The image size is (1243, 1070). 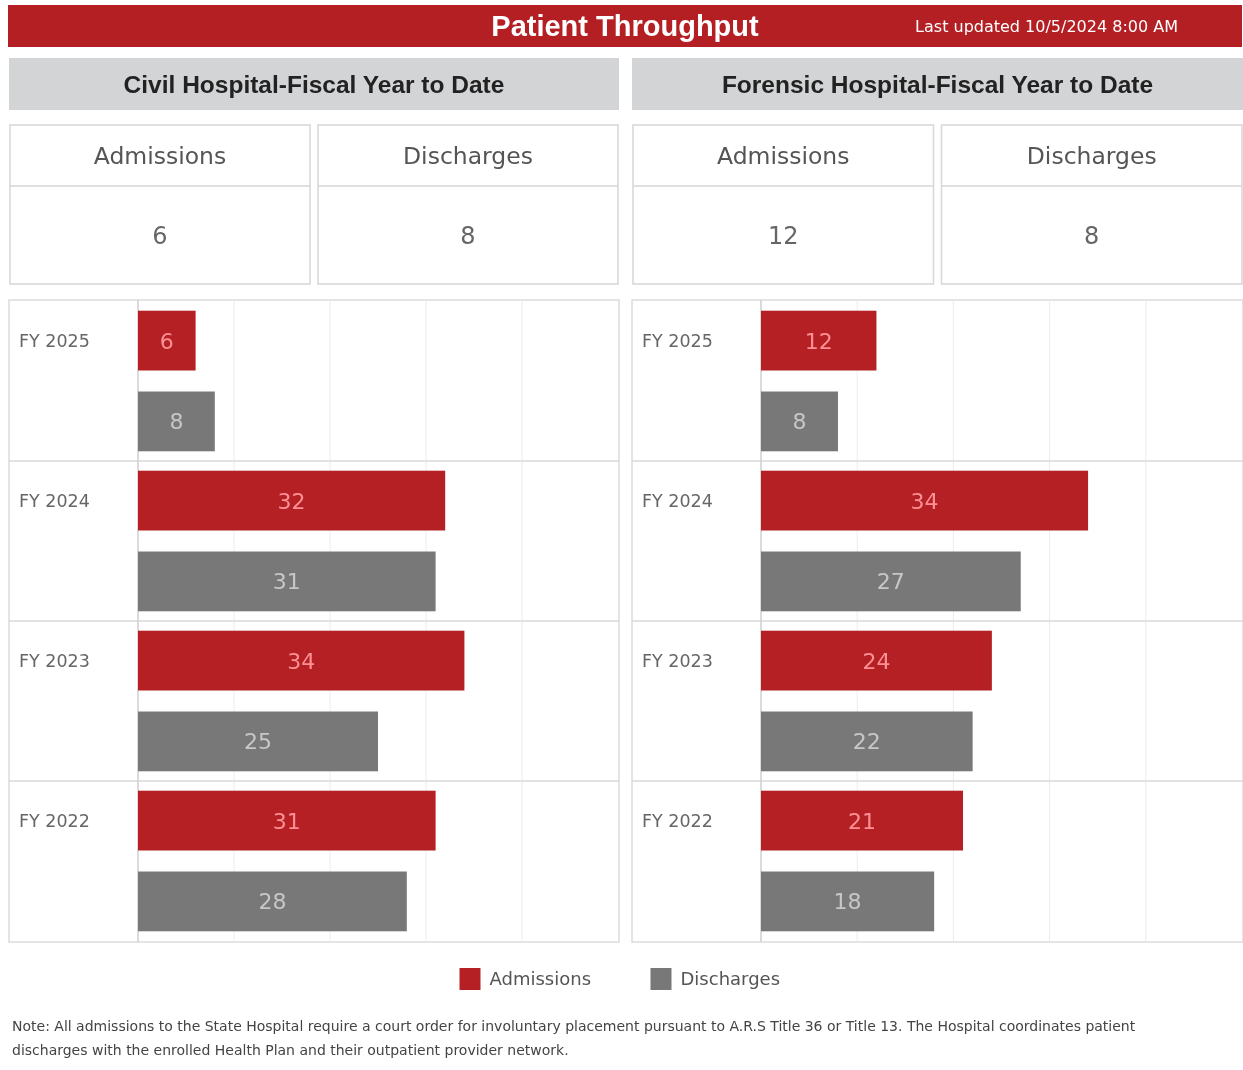 I want to click on data-label: 27, so click(x=890, y=582).